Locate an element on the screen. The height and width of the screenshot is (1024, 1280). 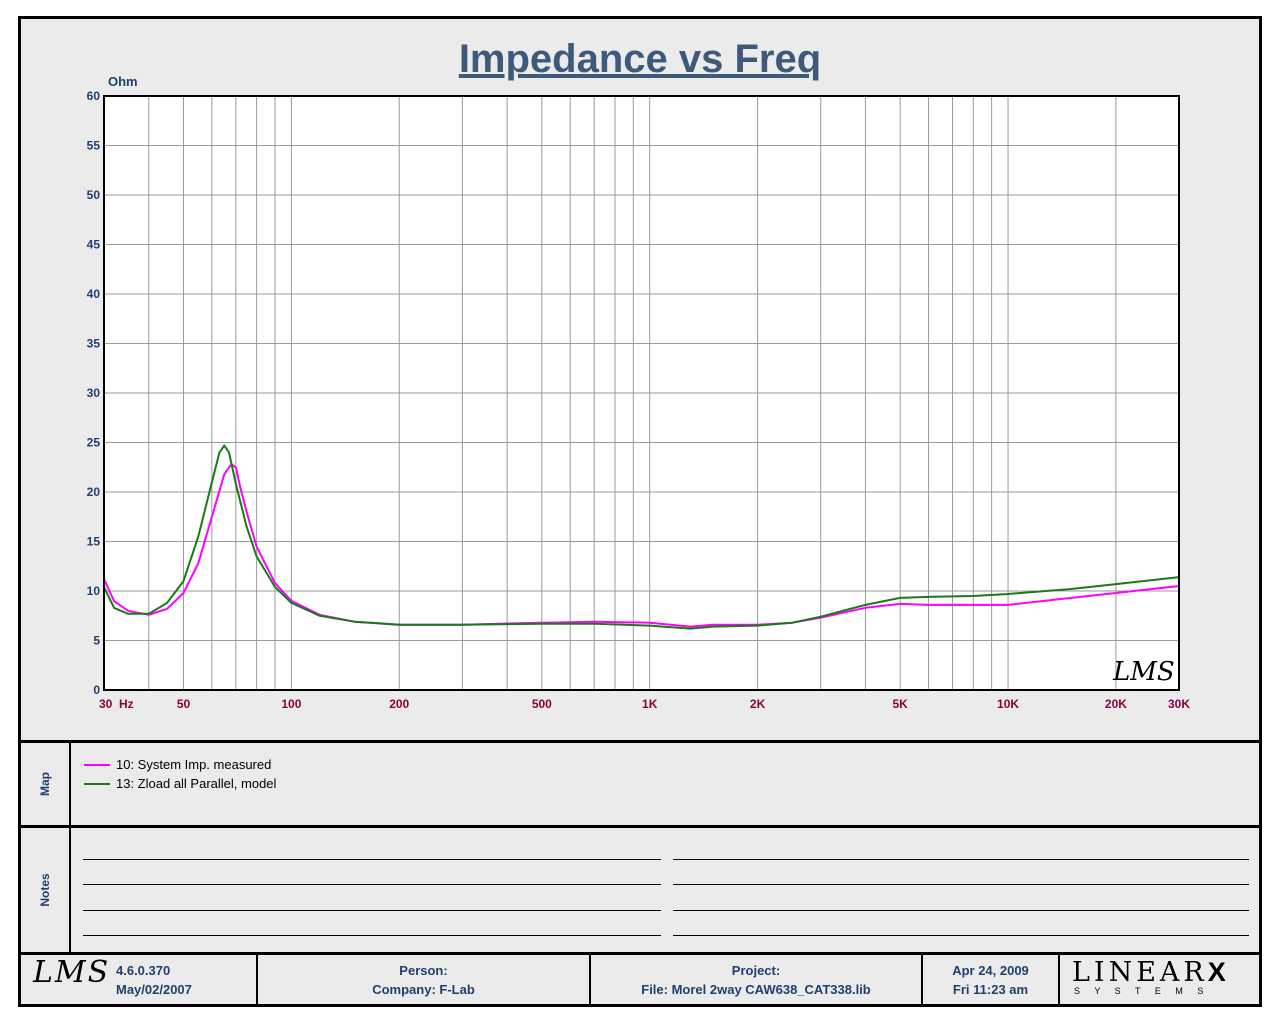
x-tick-label: 30 Hz is located at coordinates (116, 704).